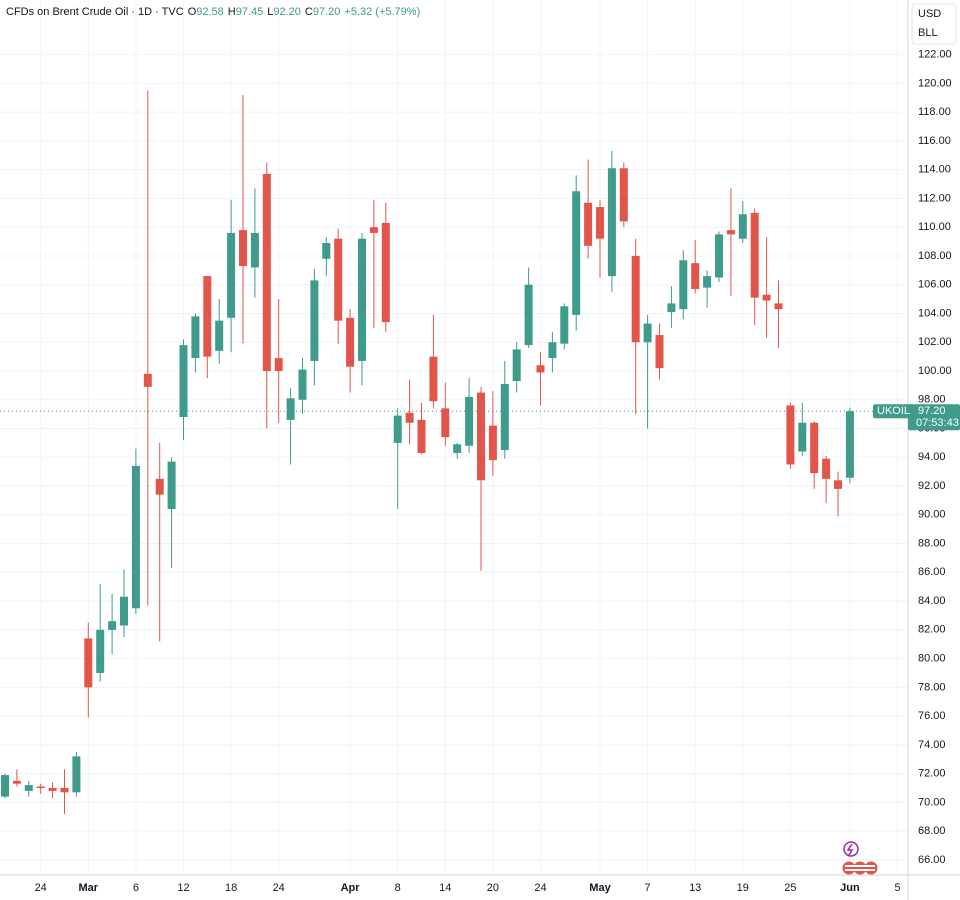  I want to click on y-tick-label: 84.00, so click(932, 601).